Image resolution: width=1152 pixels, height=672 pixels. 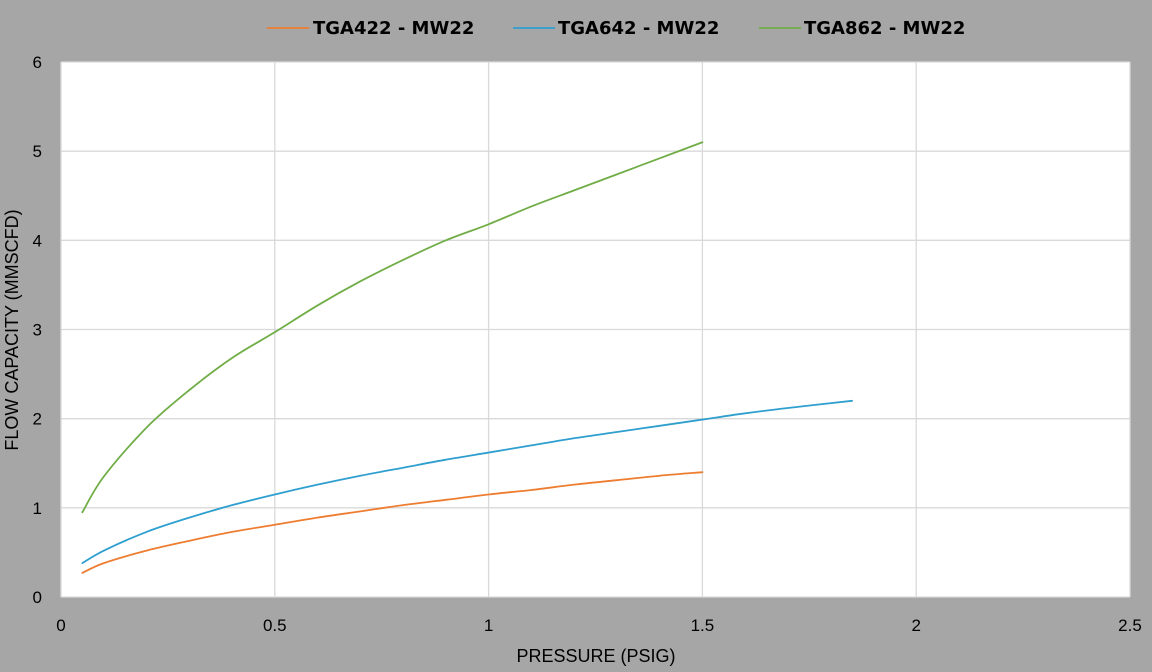 What do you see at coordinates (37, 597) in the screenshot?
I see `y-tick-label: 0` at bounding box center [37, 597].